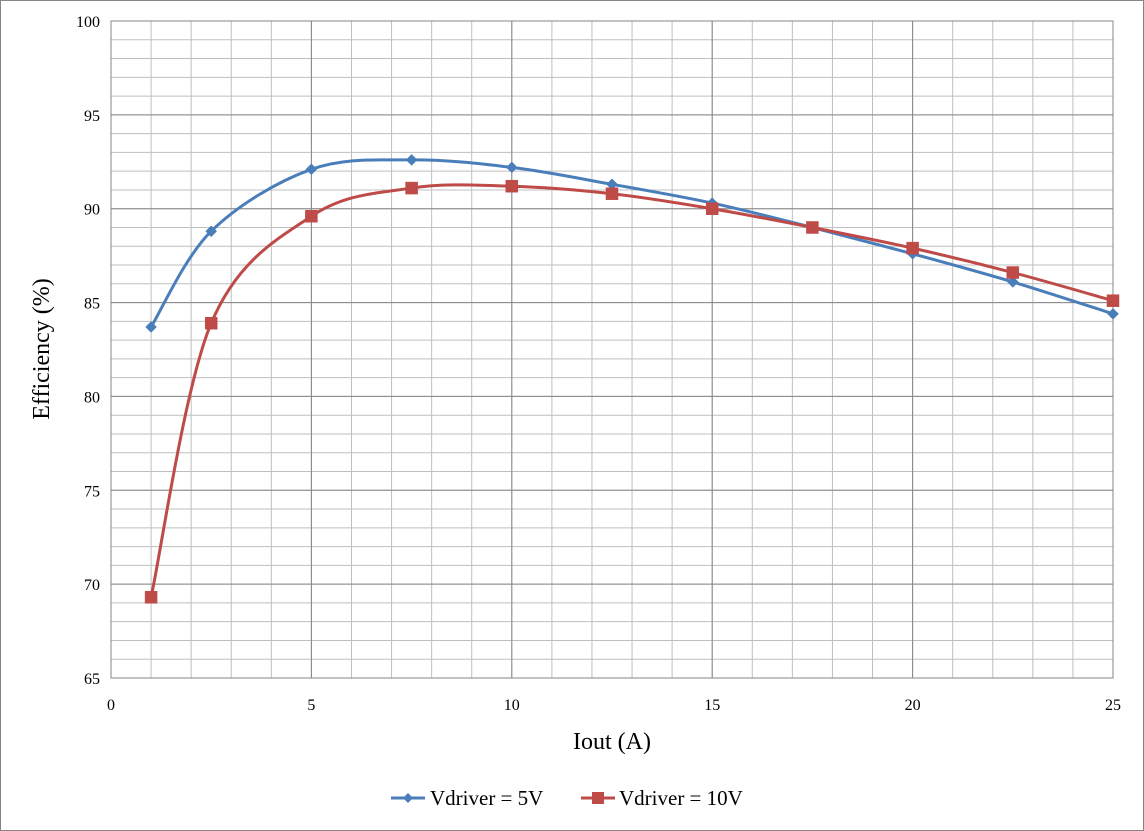 Image resolution: width=1144 pixels, height=831 pixels. Describe the element at coordinates (88, 22) in the screenshot. I see `y-tick-label: 100` at that location.